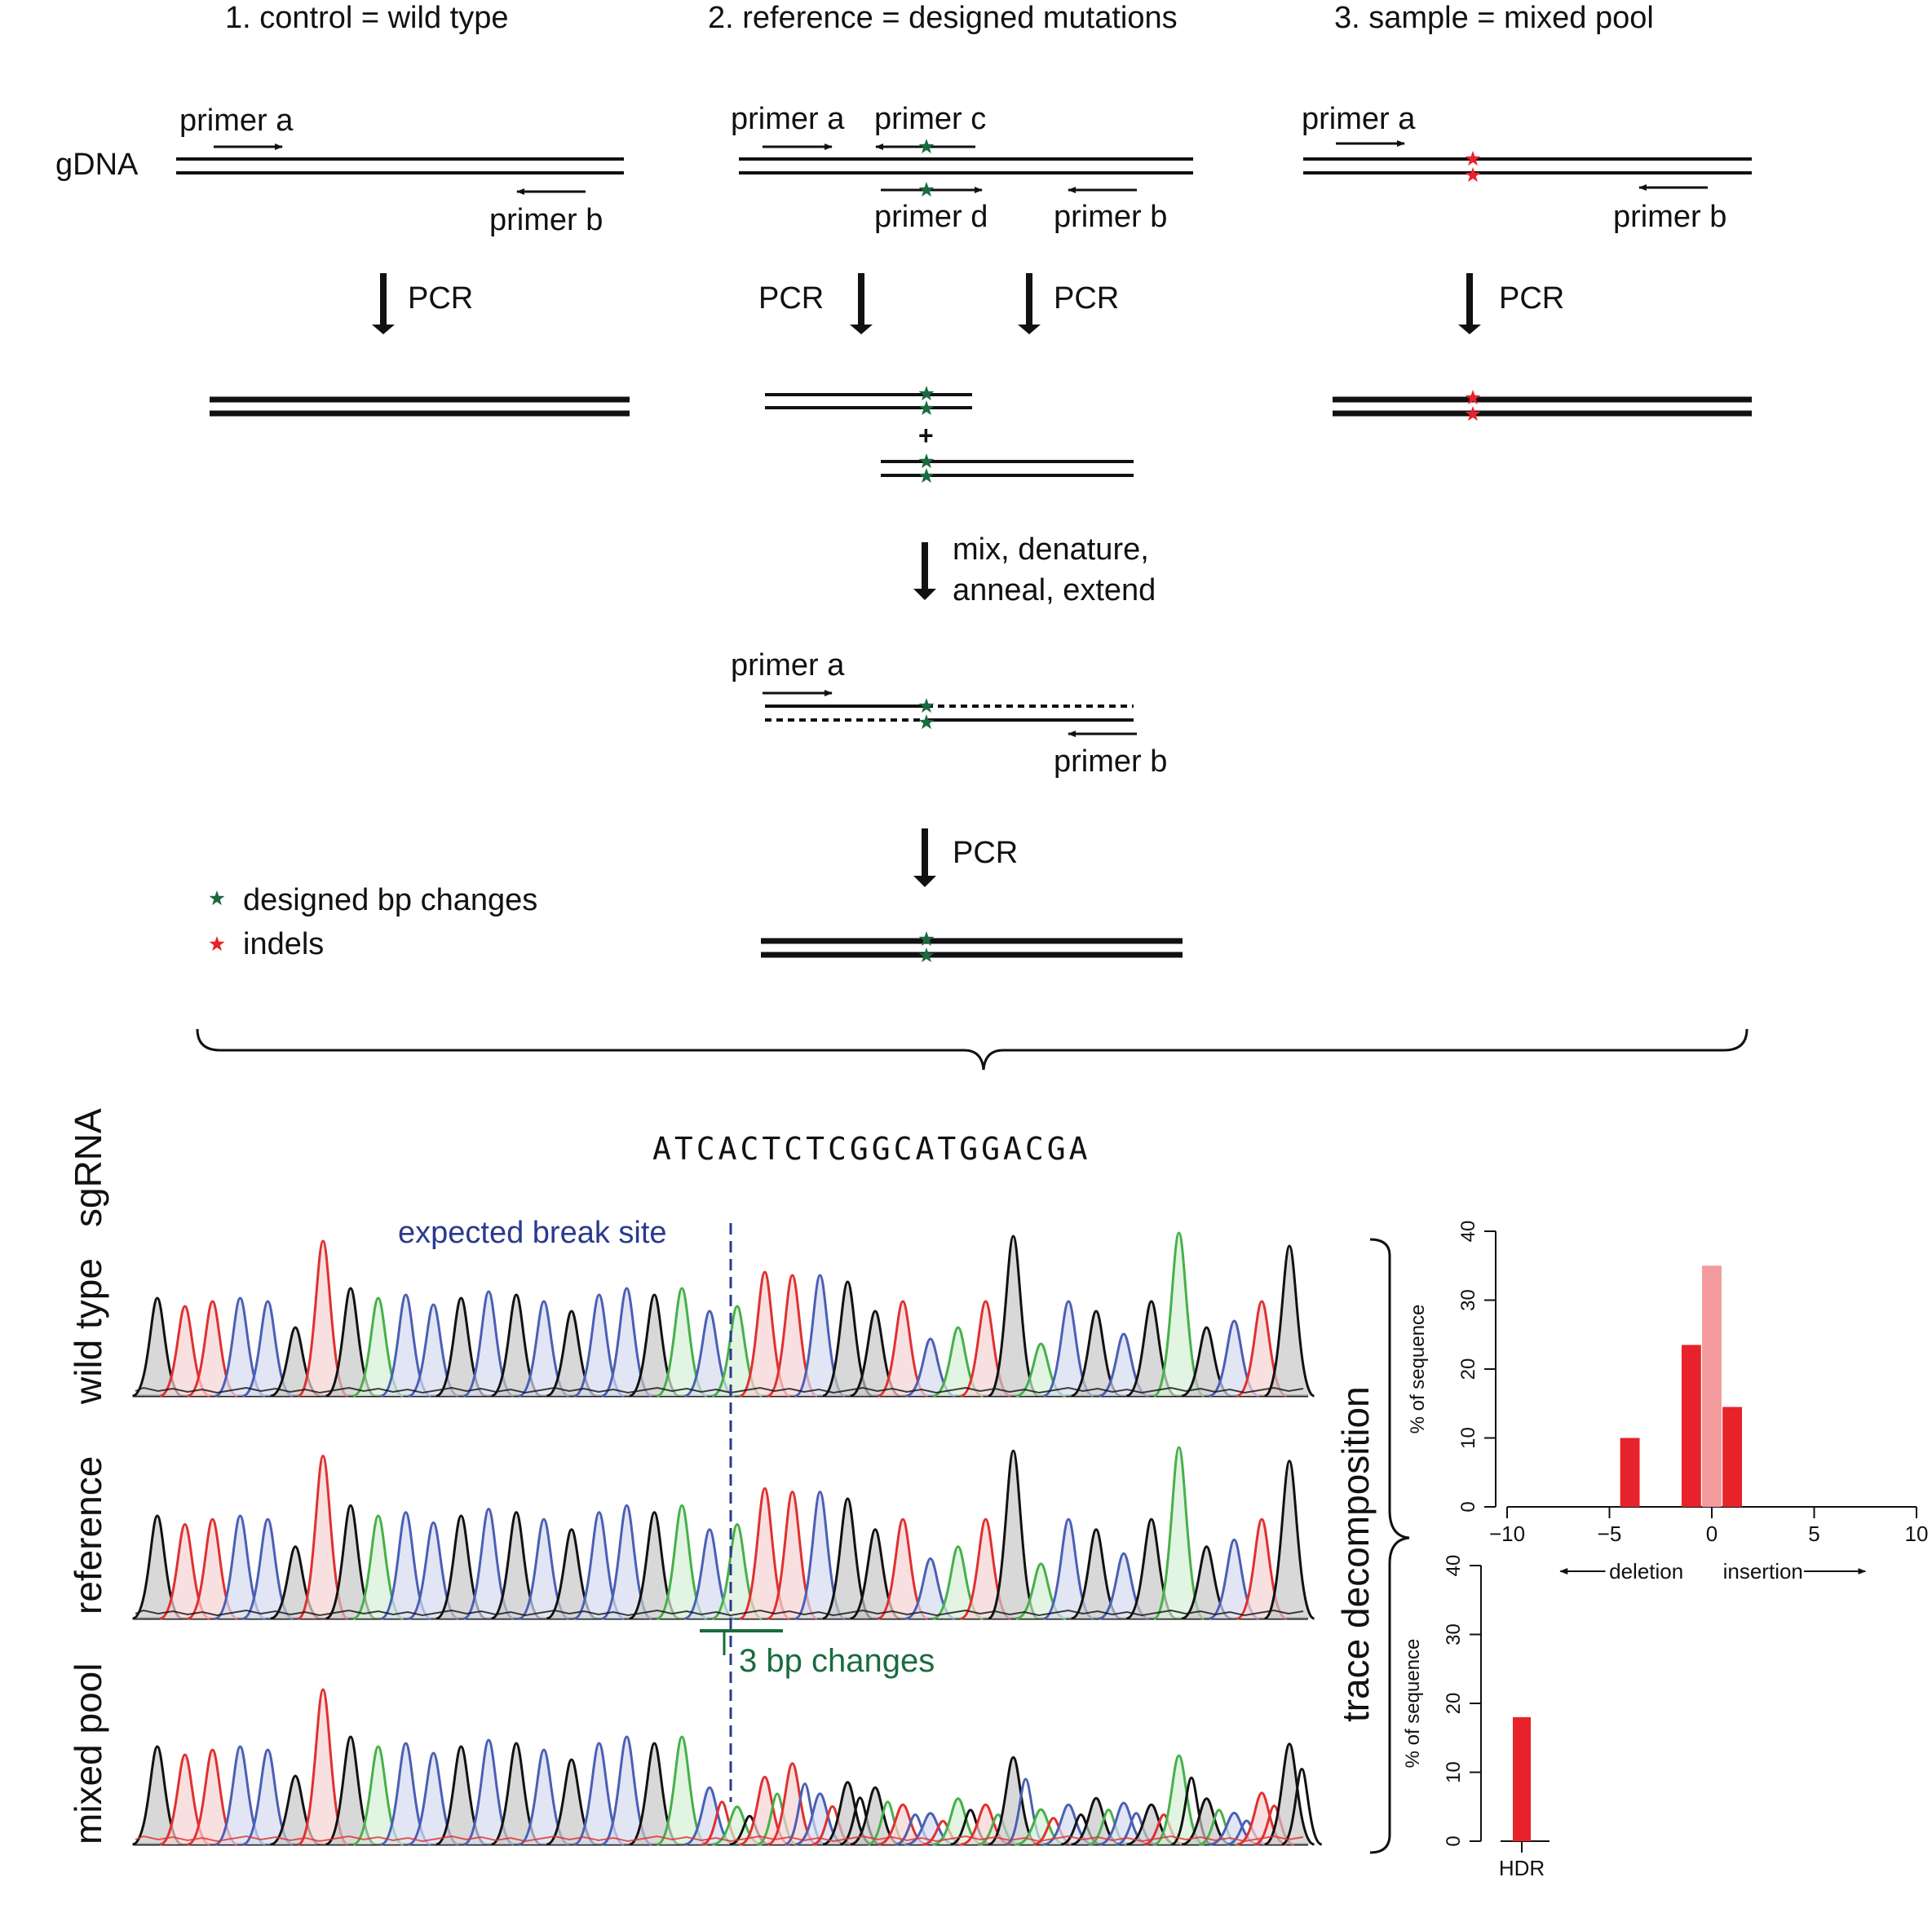 The width and height of the screenshot is (1932, 1917). Describe the element at coordinates (862, 329) in the screenshot. I see `ref-pcr-arrowhead-left` at that location.